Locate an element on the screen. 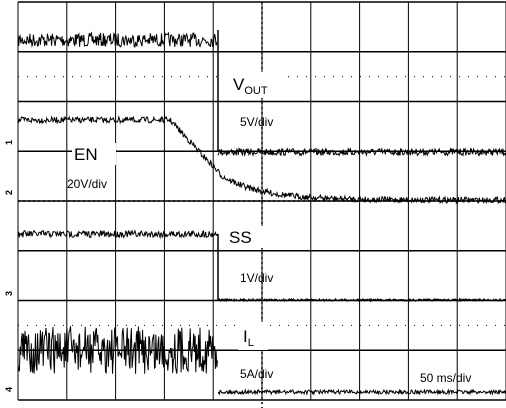 This screenshot has height=408, width=506. vout-label: VOUT is located at coordinates (250, 86).